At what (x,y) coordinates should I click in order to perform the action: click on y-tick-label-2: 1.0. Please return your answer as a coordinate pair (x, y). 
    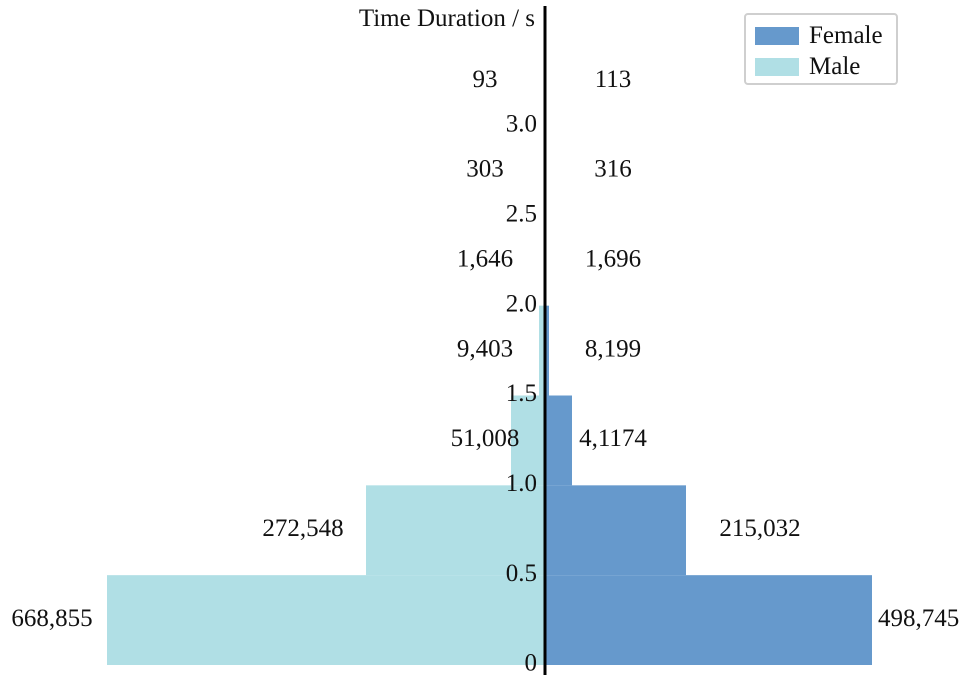
    Looking at the image, I should click on (521, 483).